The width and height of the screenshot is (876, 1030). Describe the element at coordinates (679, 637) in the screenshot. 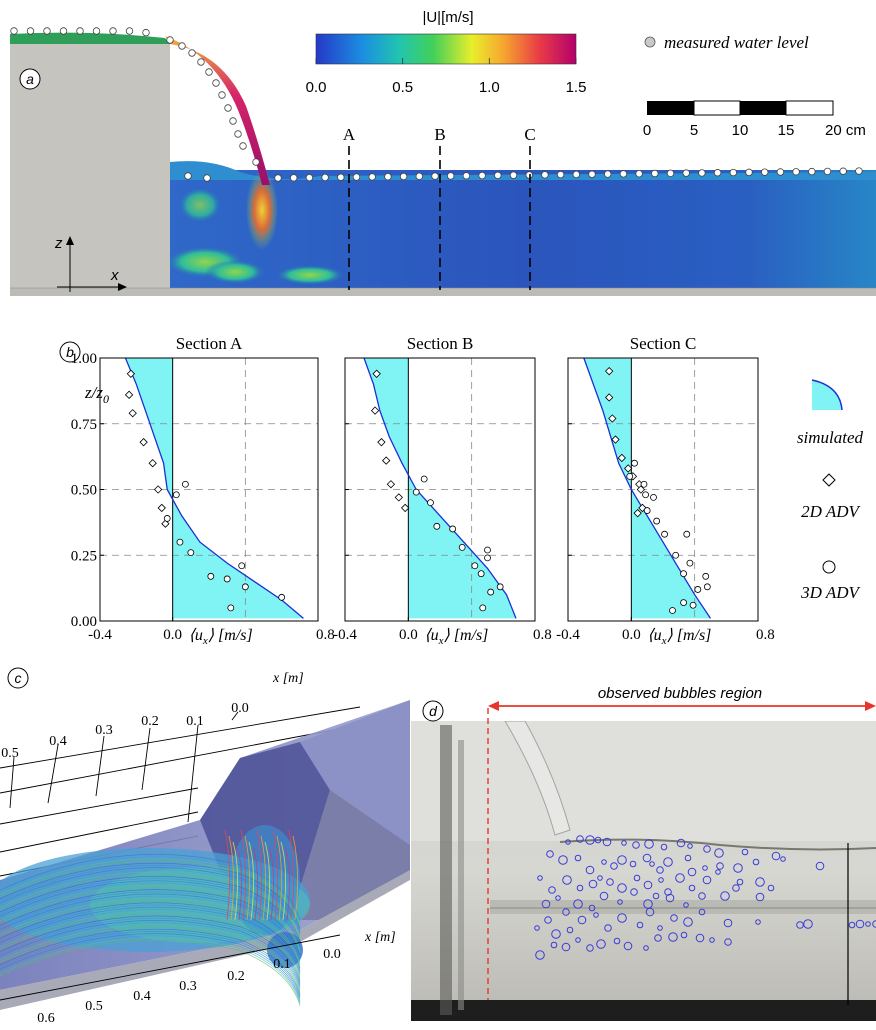

I see `x-axis-label: ⟨ux⟩ [m/s]` at that location.